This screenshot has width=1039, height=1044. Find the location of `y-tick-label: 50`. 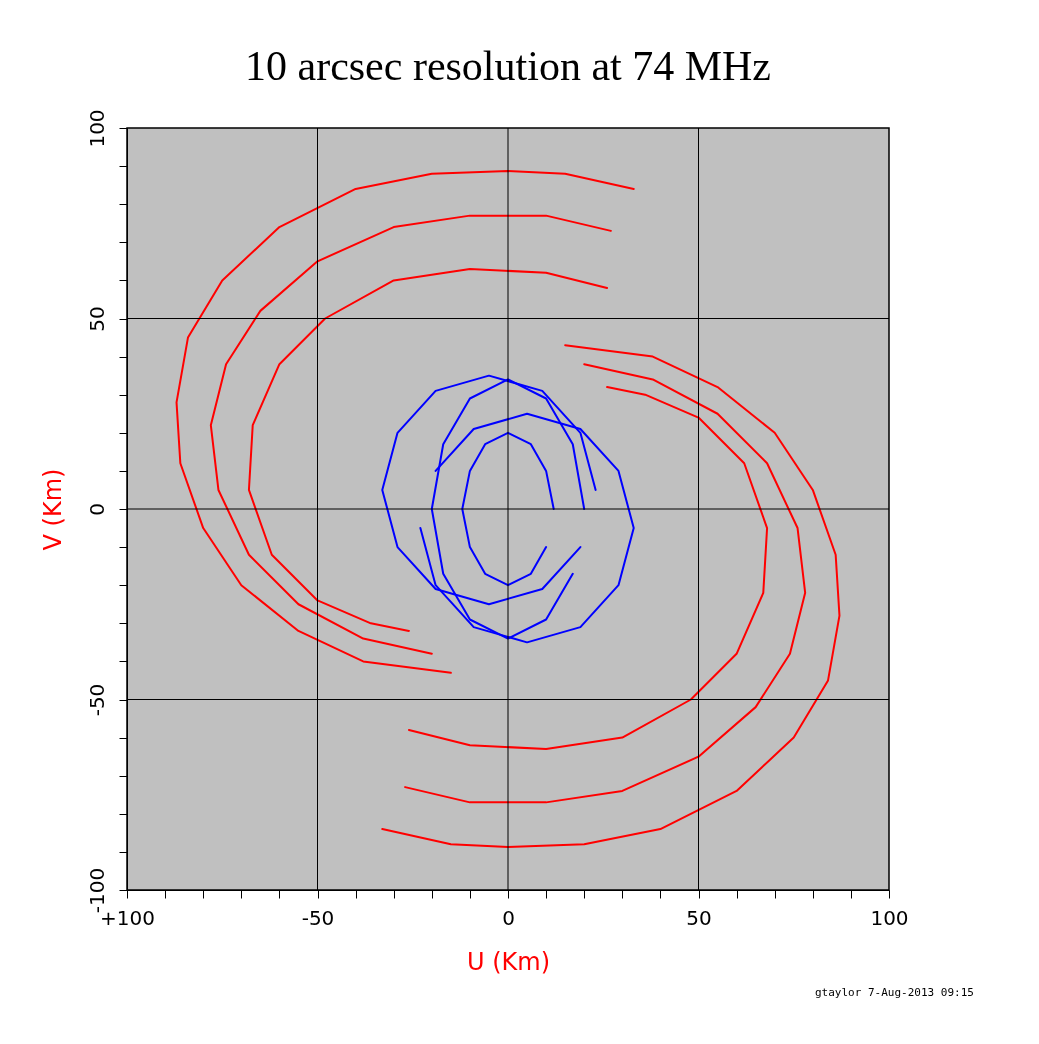

y-tick-label: 50 is located at coordinates (96, 319).